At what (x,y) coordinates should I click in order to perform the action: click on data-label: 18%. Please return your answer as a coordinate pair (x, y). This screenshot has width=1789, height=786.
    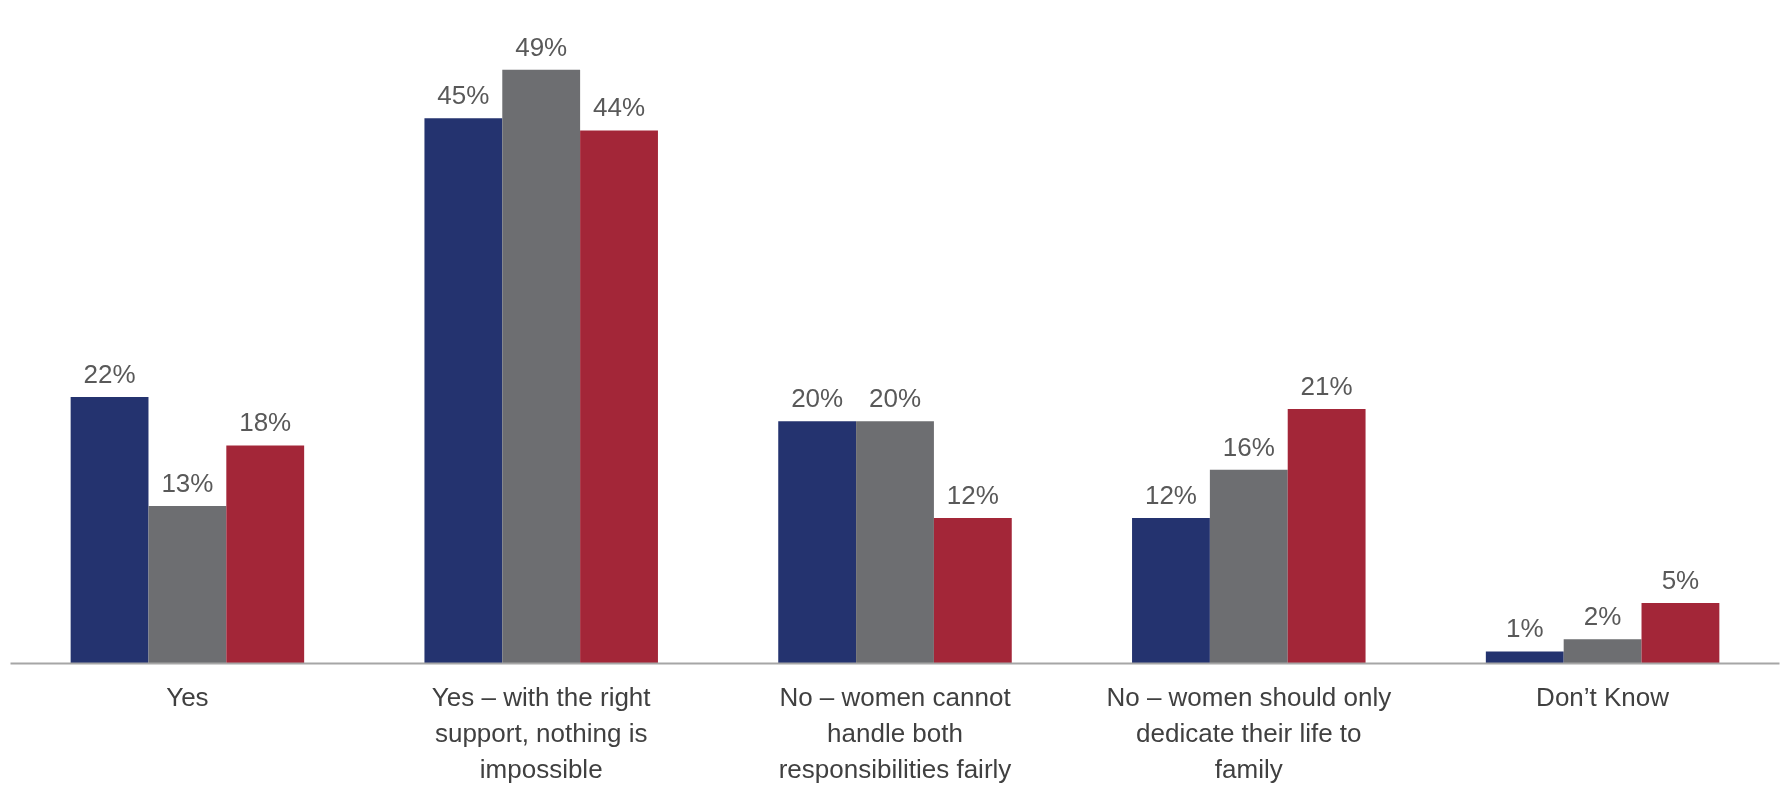
    Looking at the image, I should click on (265, 422).